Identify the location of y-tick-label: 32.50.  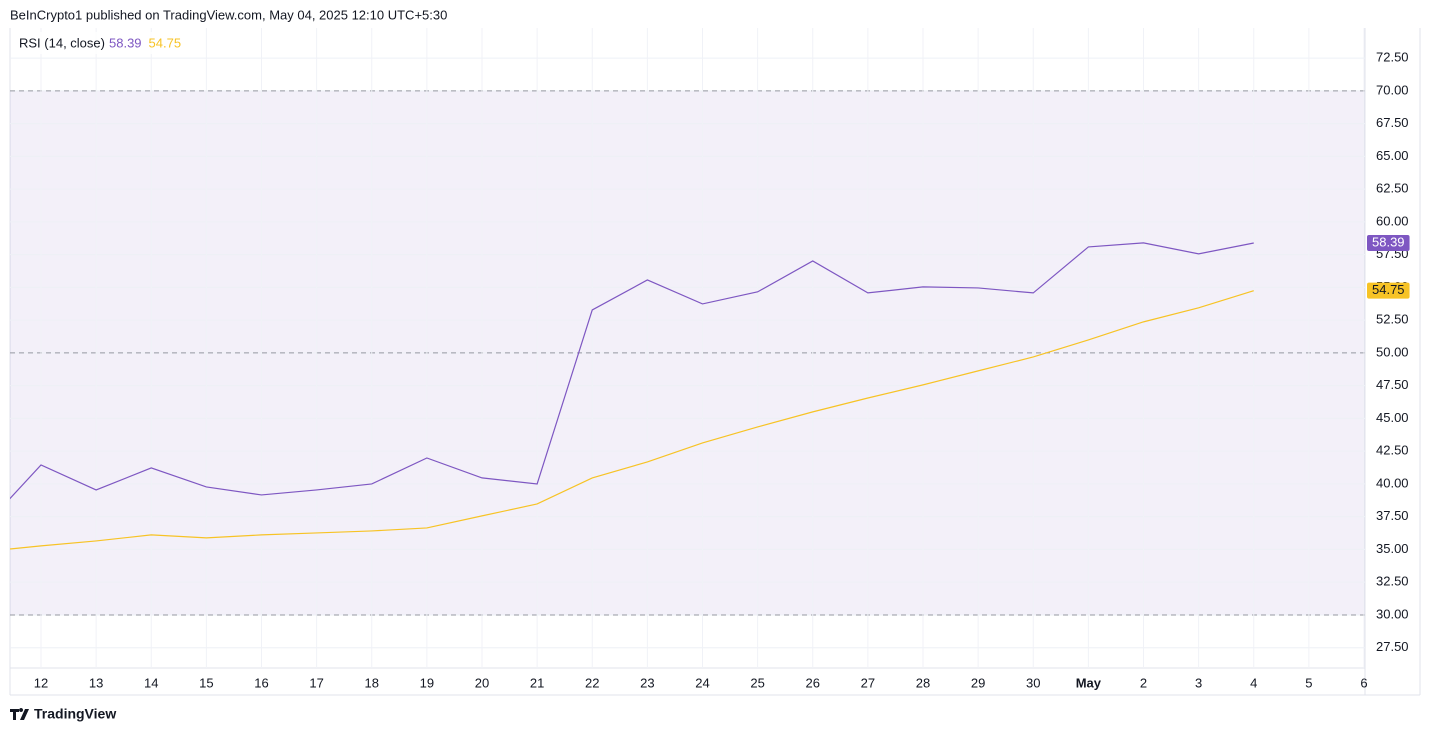
(1392, 581).